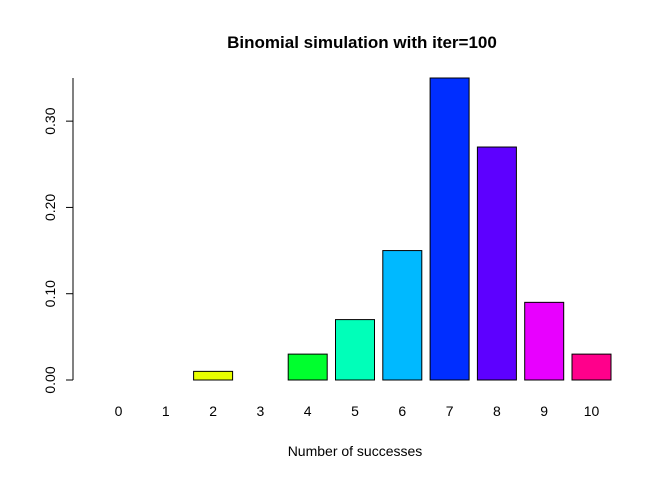  What do you see at coordinates (355, 451) in the screenshot?
I see `x-axis-label: Number of successes` at bounding box center [355, 451].